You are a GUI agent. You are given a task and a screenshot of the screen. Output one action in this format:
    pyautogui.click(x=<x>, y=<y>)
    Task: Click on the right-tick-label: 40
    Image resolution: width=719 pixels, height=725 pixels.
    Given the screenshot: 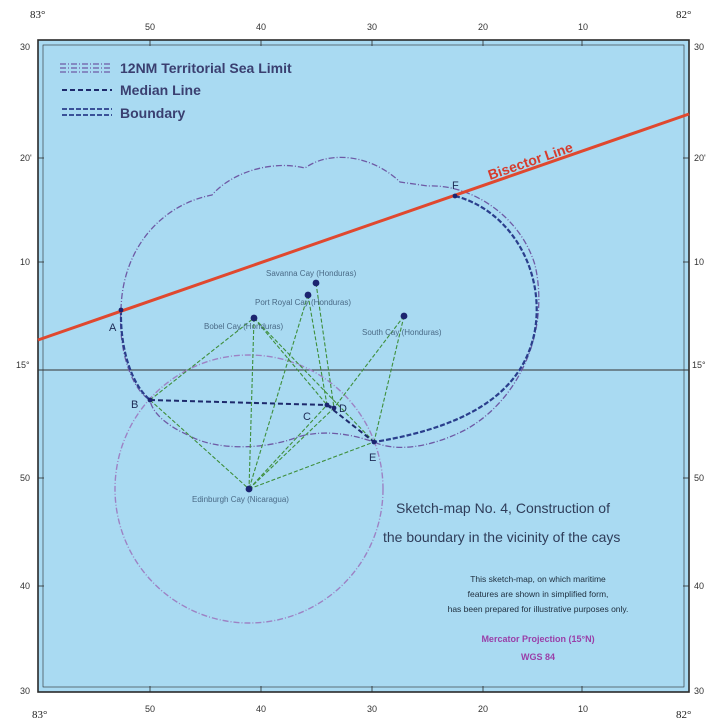 What is the action you would take?
    pyautogui.click(x=699, y=586)
    